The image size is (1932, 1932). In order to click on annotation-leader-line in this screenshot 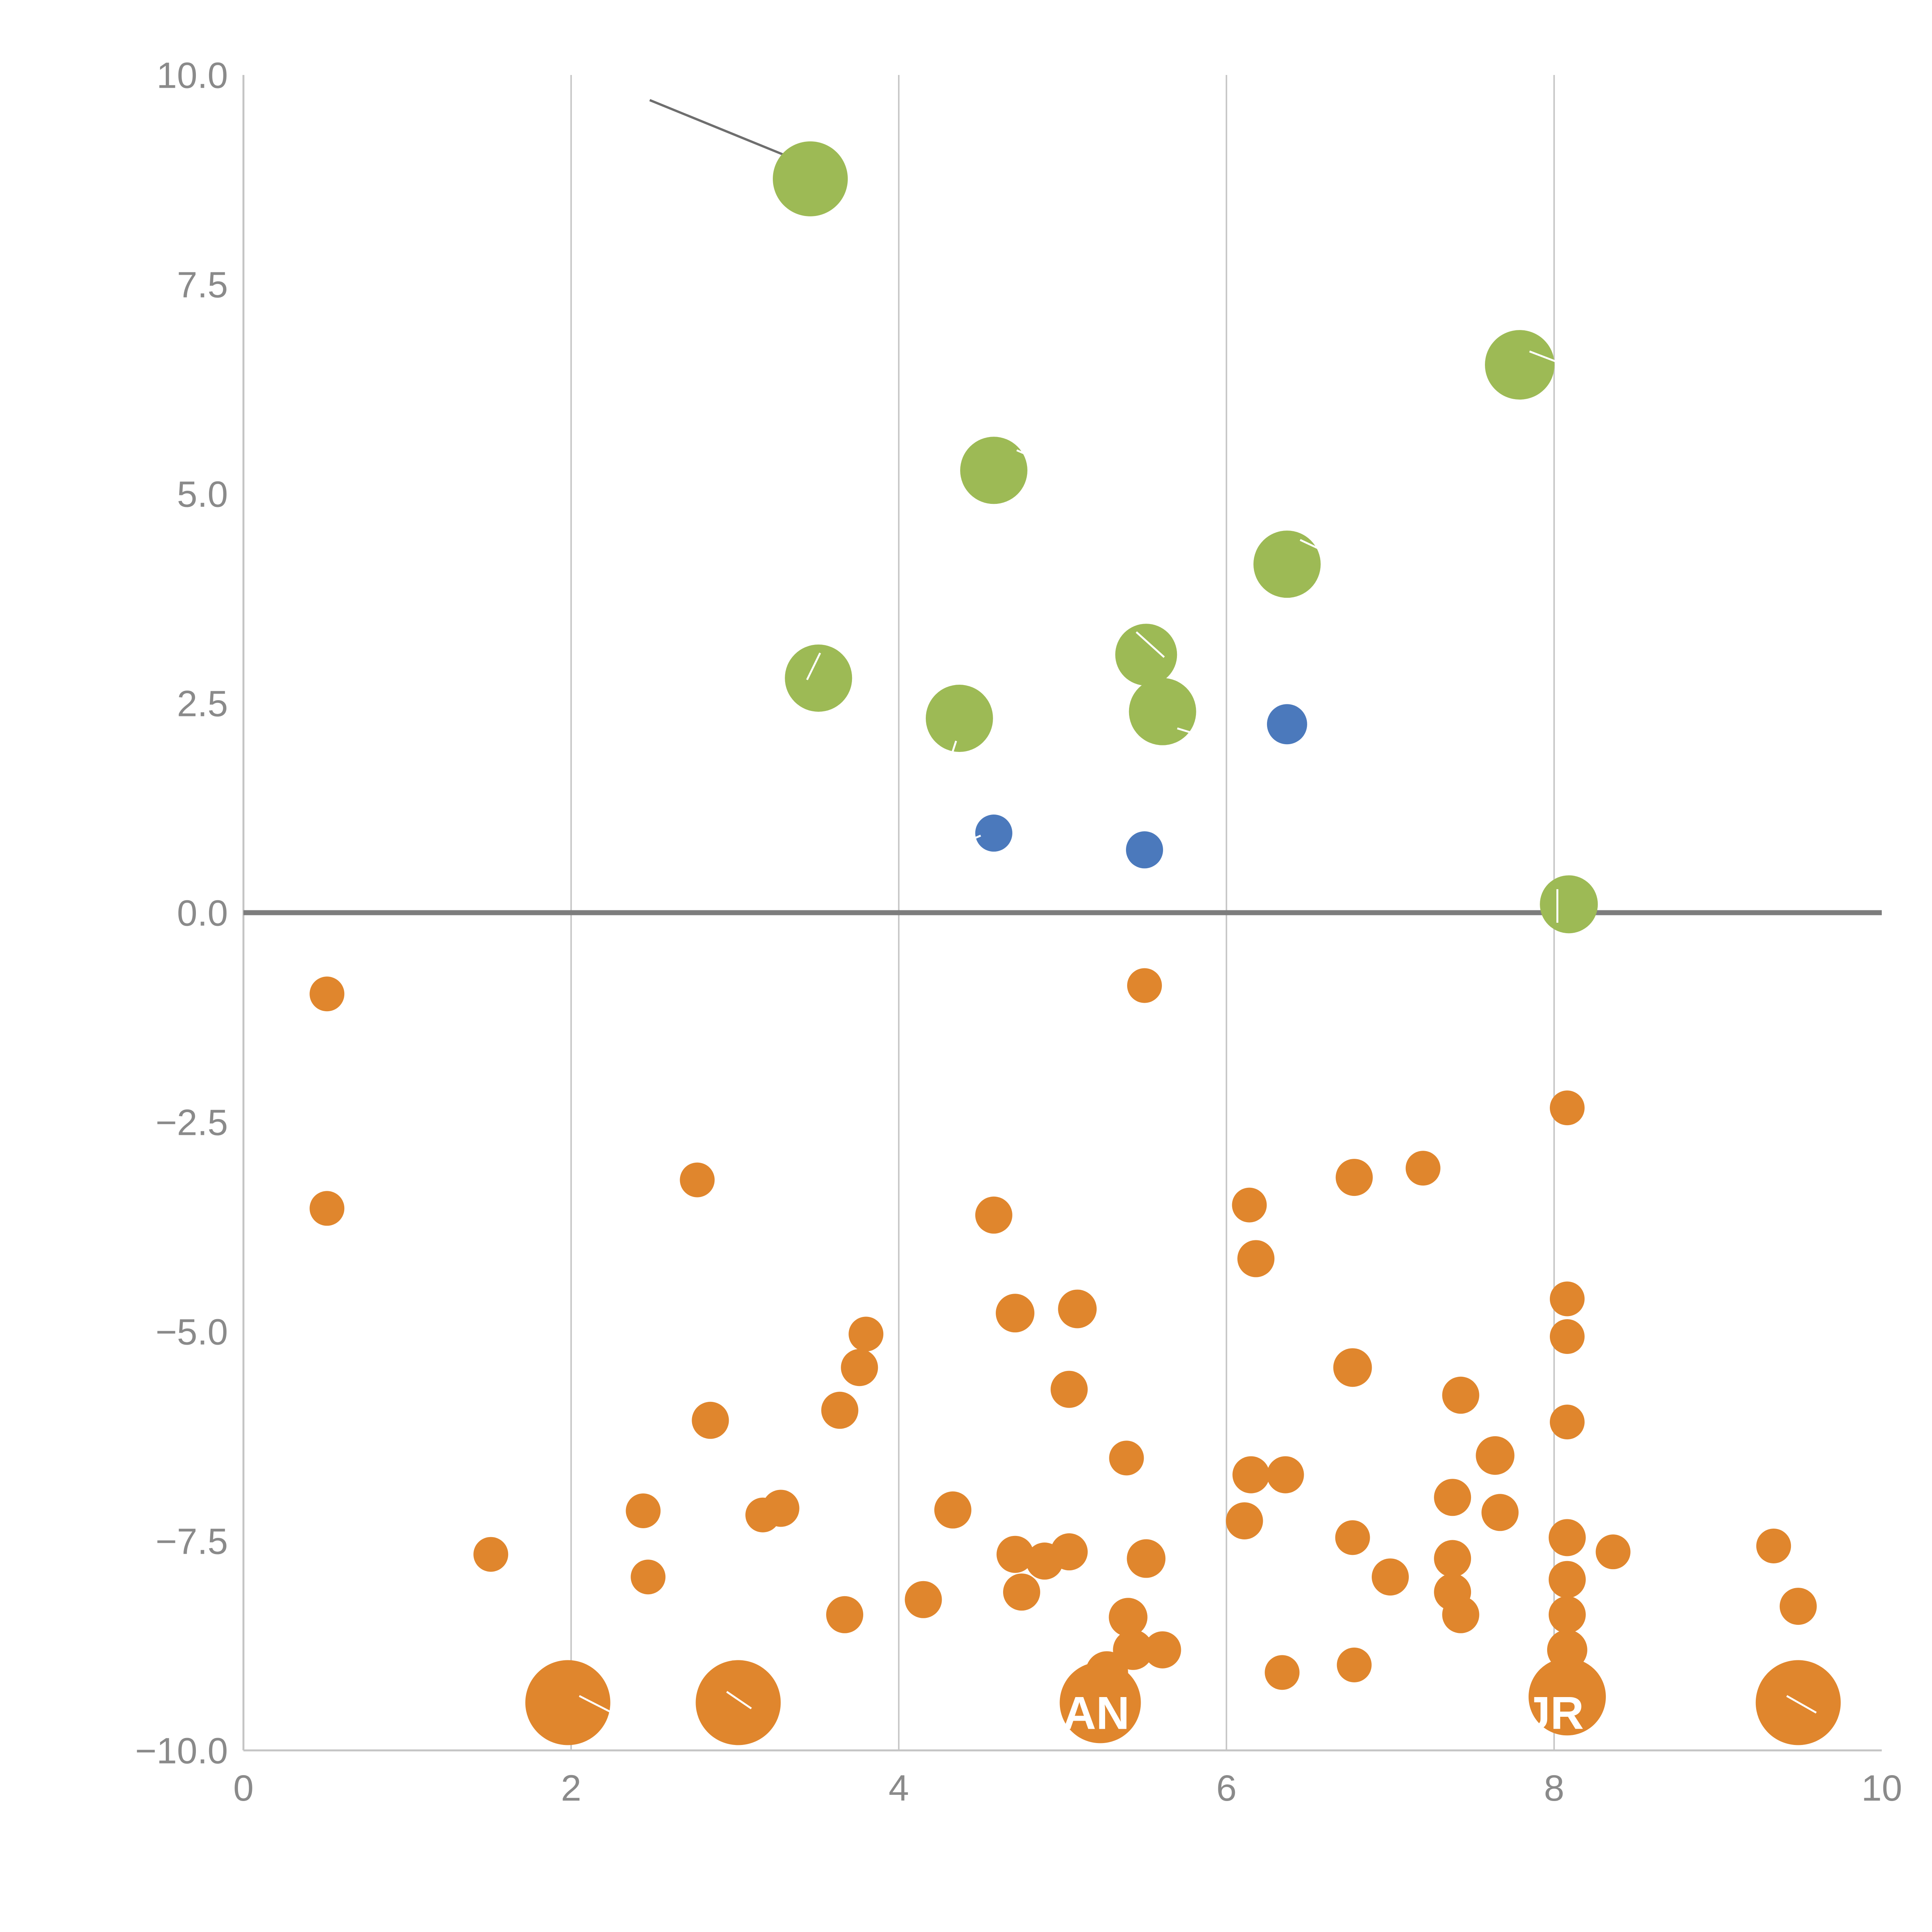, I will do `click(727, 131)`.